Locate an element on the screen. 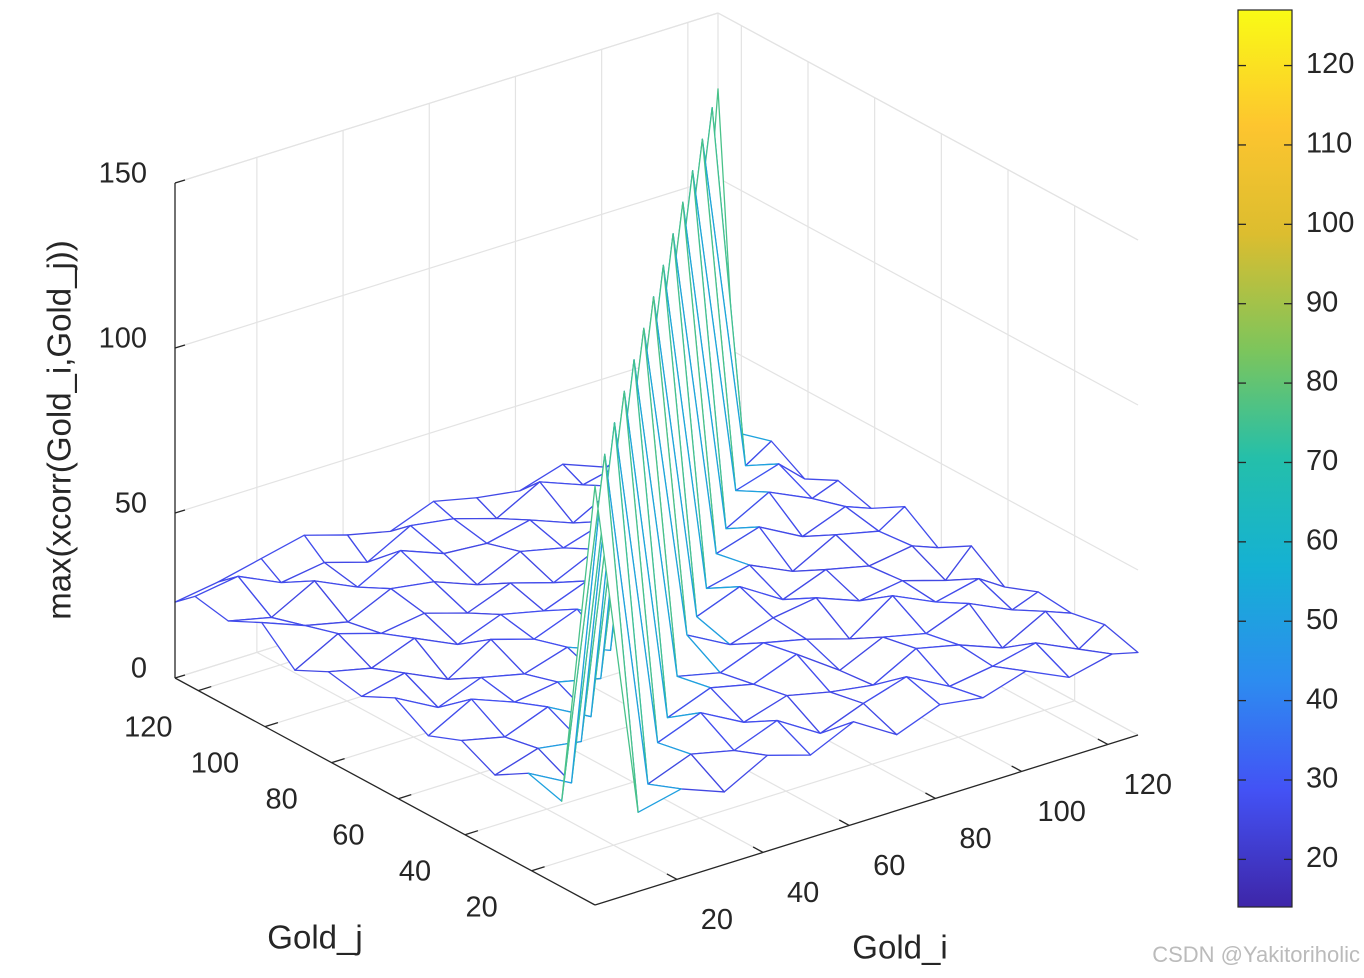 The height and width of the screenshot is (978, 1364). colorbar-tick-label: 20 is located at coordinates (1322, 858).